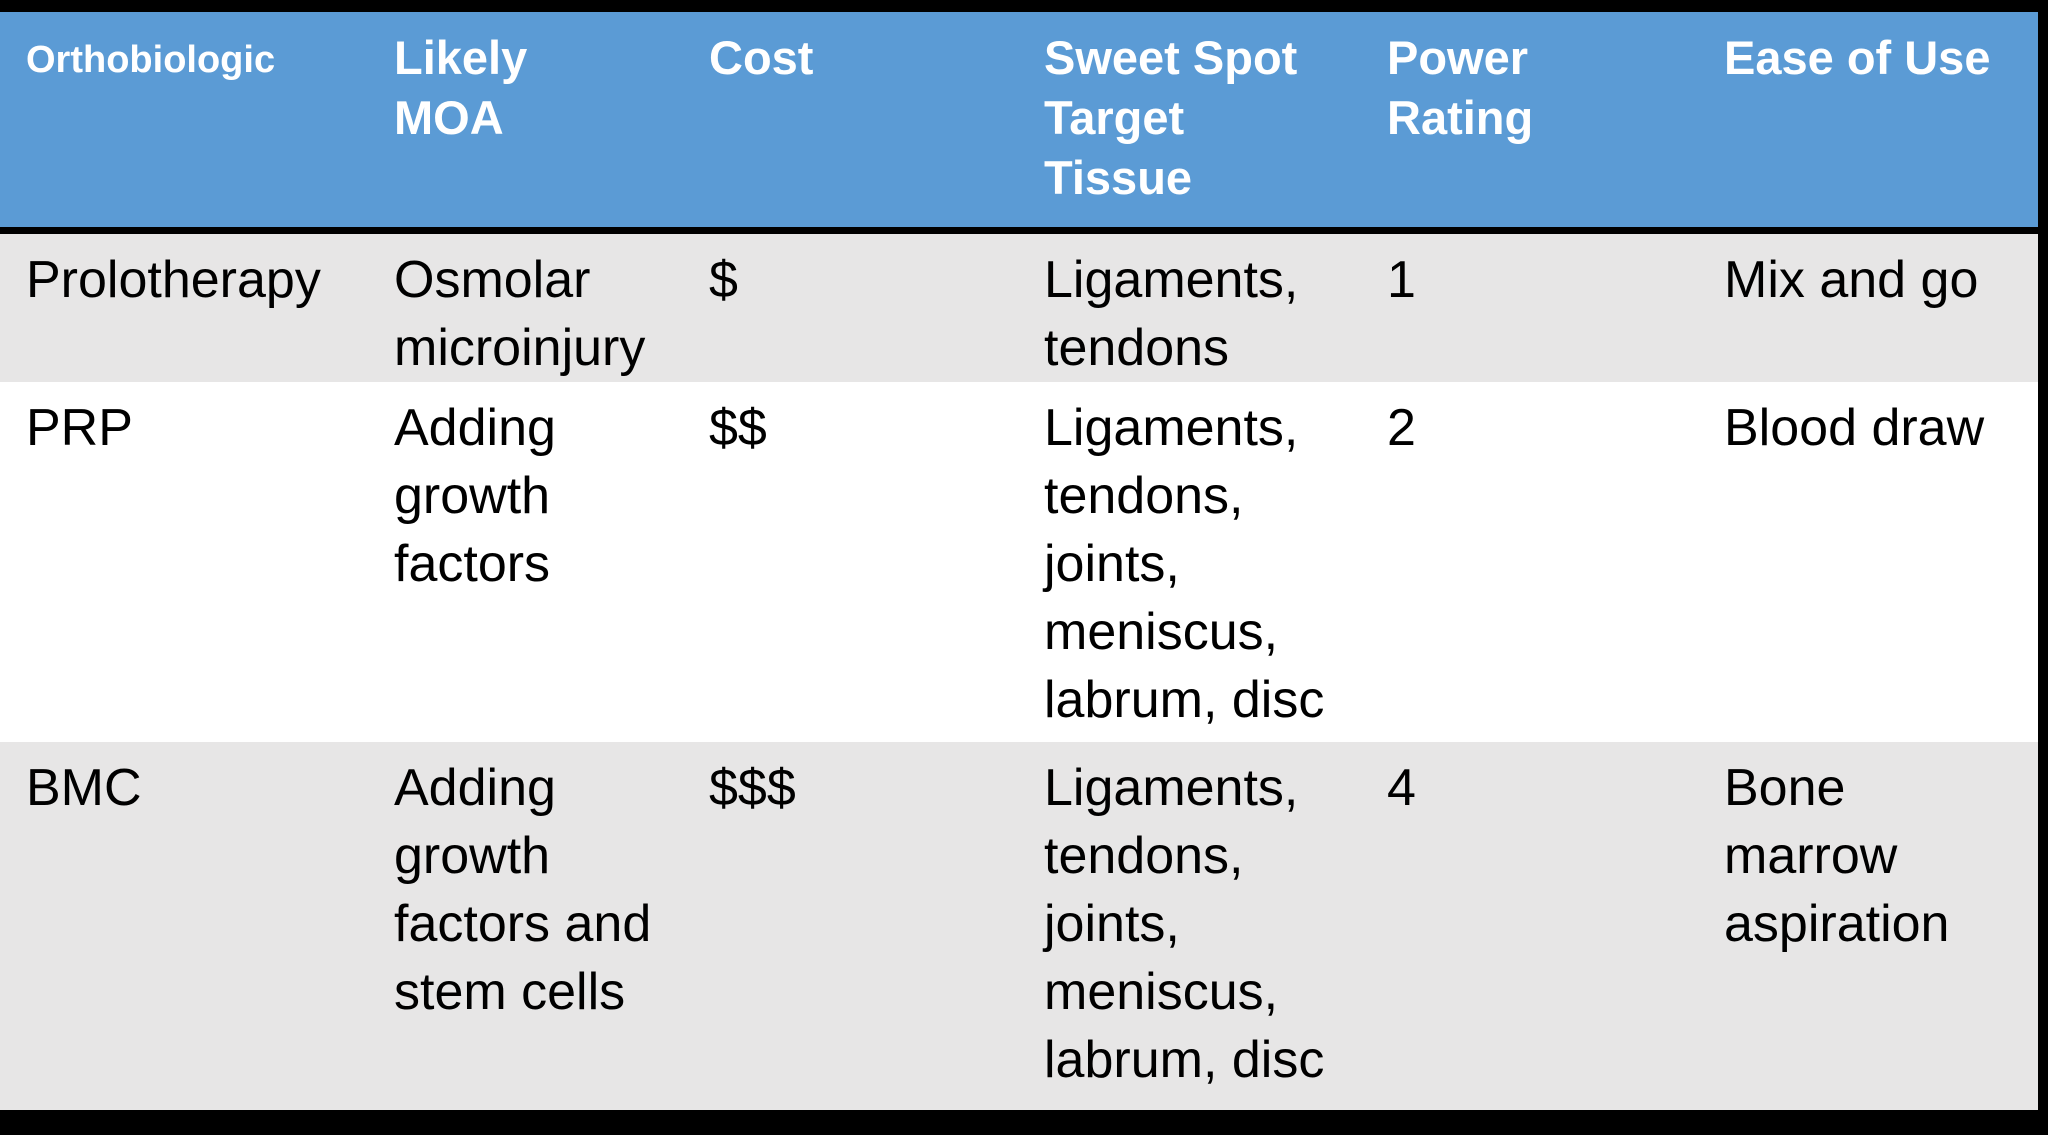  Describe the element at coordinates (184, 123) in the screenshot. I see `column-header-orthobiologic: Orthobiologic` at that location.